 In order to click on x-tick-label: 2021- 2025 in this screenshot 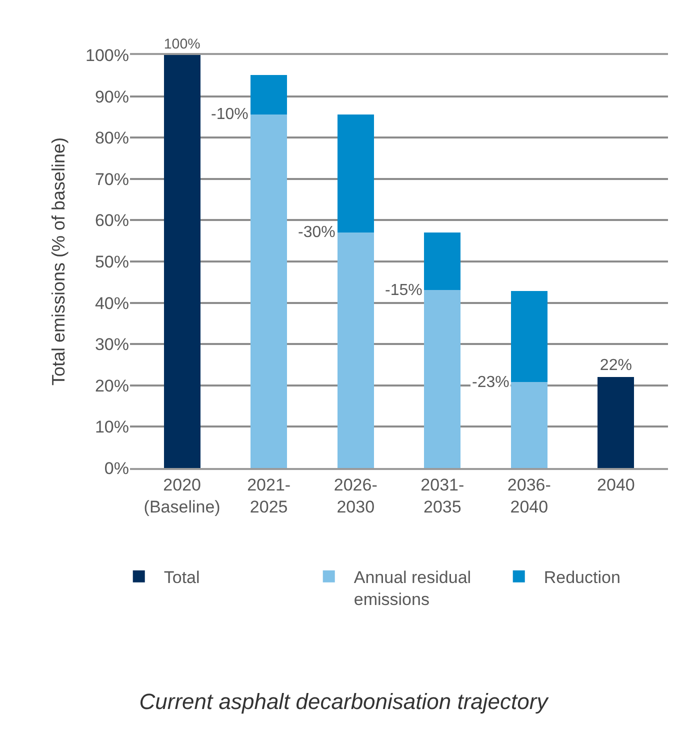, I will do `click(269, 495)`.